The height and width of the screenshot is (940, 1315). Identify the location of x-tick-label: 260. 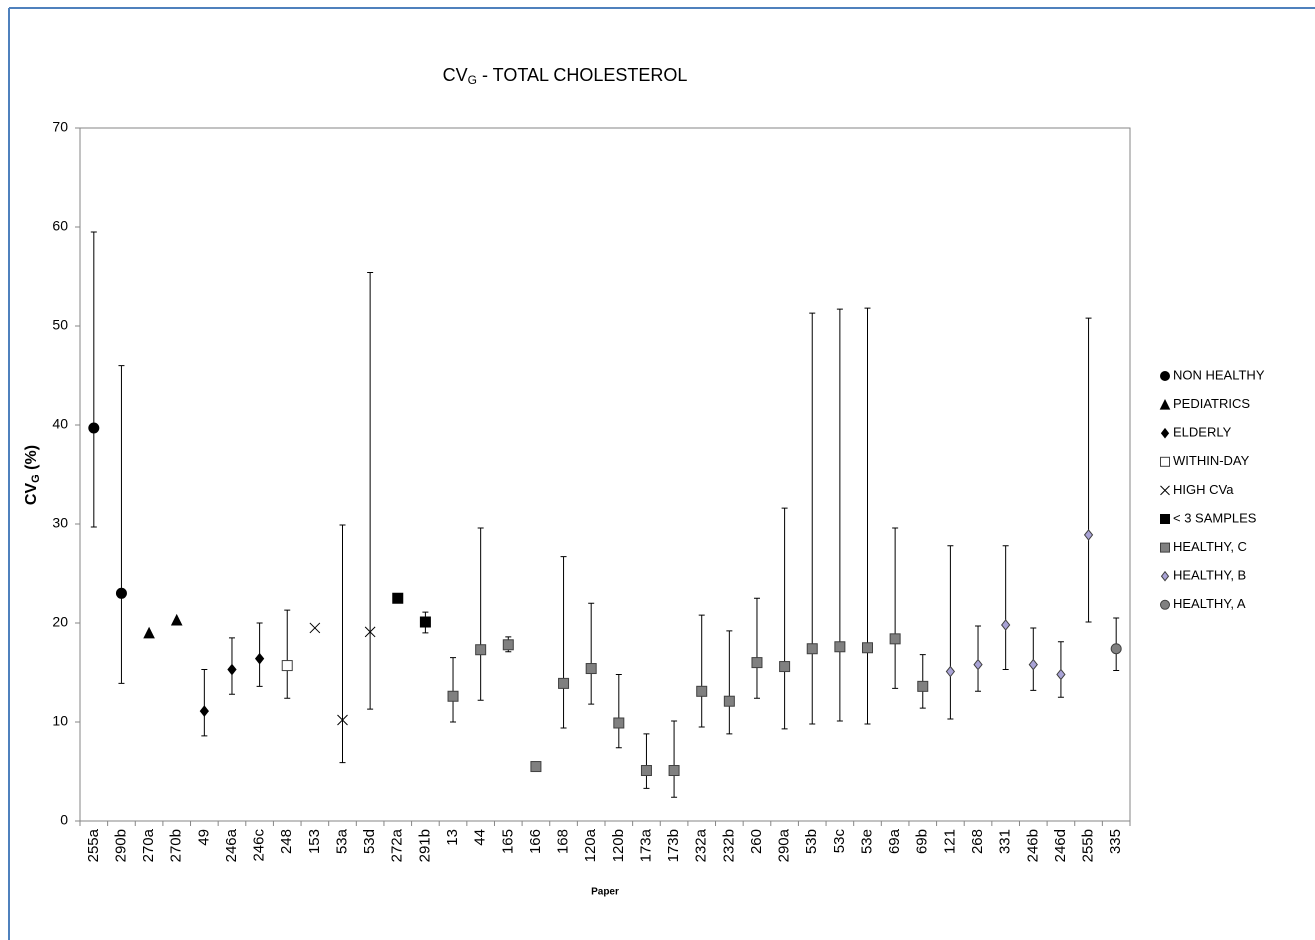
(756, 841).